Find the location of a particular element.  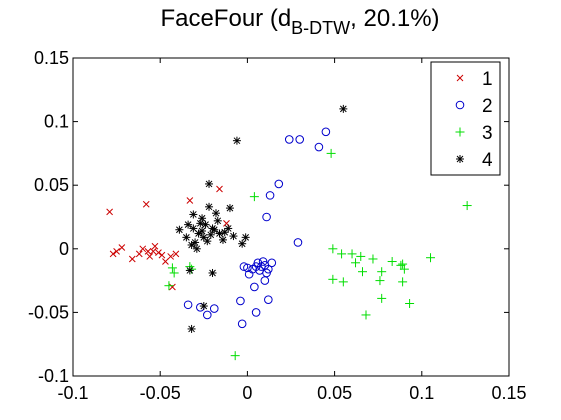

y-tick-label: 0.1 is located at coordinates (56, 122).